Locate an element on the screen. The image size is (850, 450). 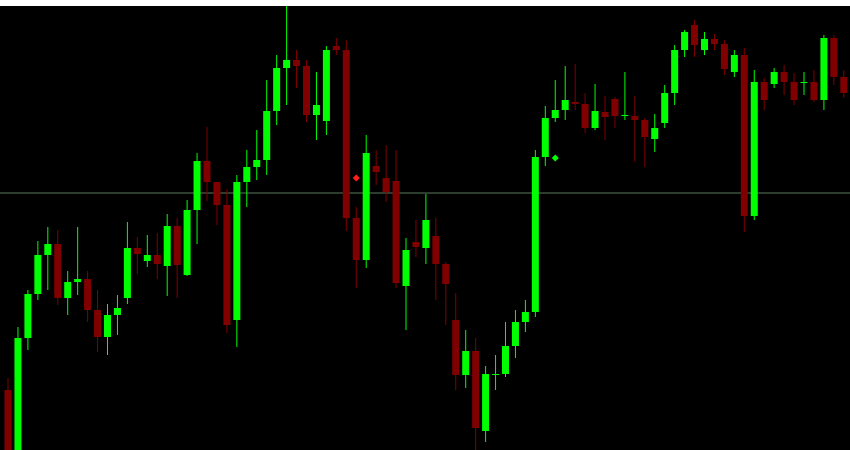
signal-markers-group is located at coordinates (455, 168).